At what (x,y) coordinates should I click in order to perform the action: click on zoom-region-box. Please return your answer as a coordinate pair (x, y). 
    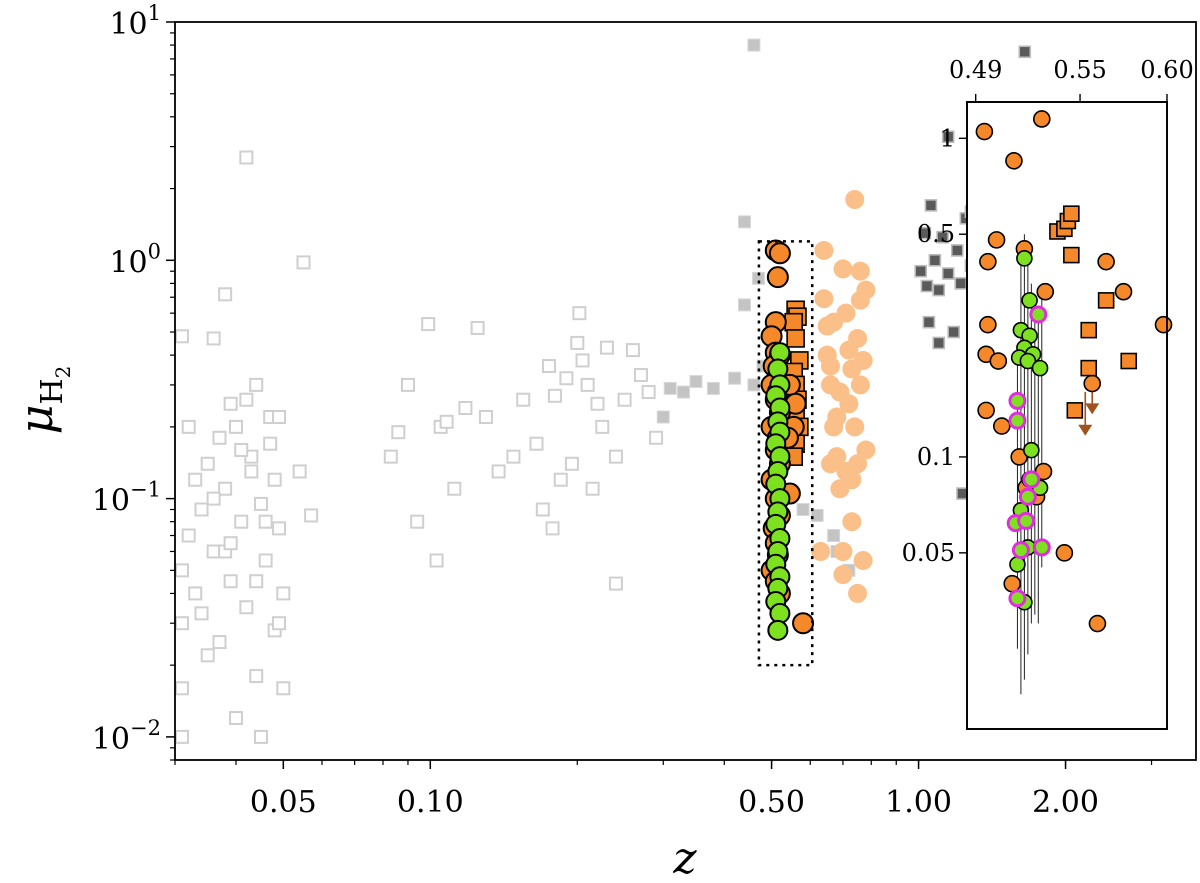
    Looking at the image, I should click on (785, 453).